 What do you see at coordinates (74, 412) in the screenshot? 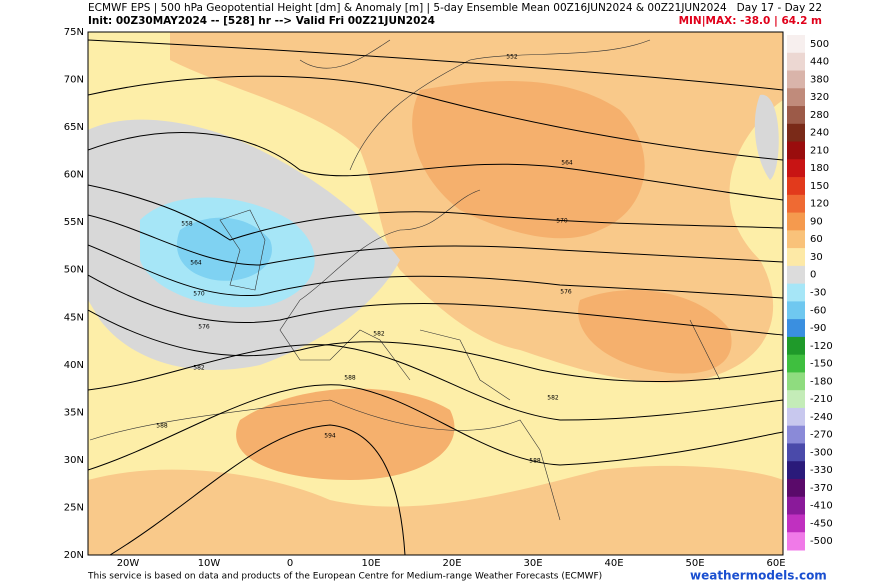
I see `lat-label: 35N` at bounding box center [74, 412].